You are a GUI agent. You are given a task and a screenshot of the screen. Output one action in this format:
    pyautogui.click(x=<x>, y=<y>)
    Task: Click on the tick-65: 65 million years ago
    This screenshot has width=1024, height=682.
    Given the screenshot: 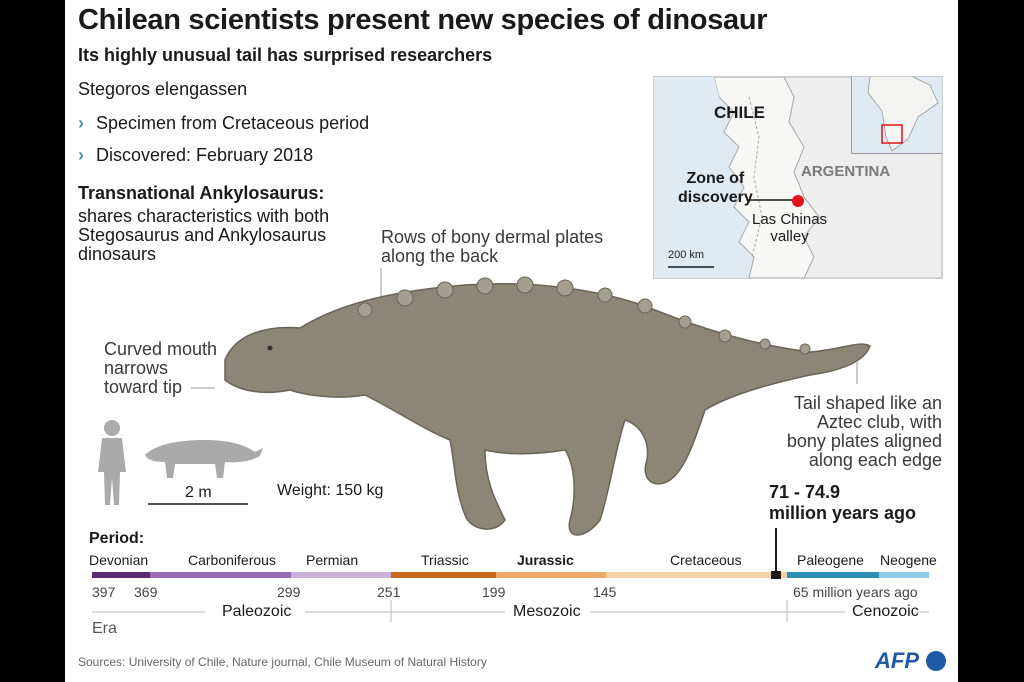 What is the action you would take?
    pyautogui.click(x=855, y=592)
    